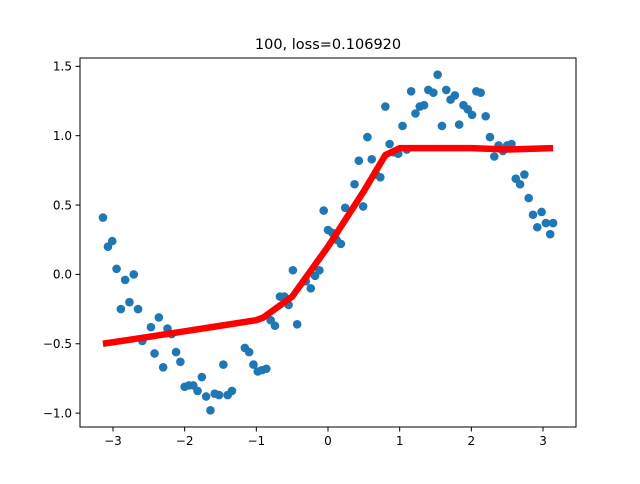 The width and height of the screenshot is (640, 484). Describe the element at coordinates (185, 441) in the screenshot. I see `x-tick-label: −2` at that location.